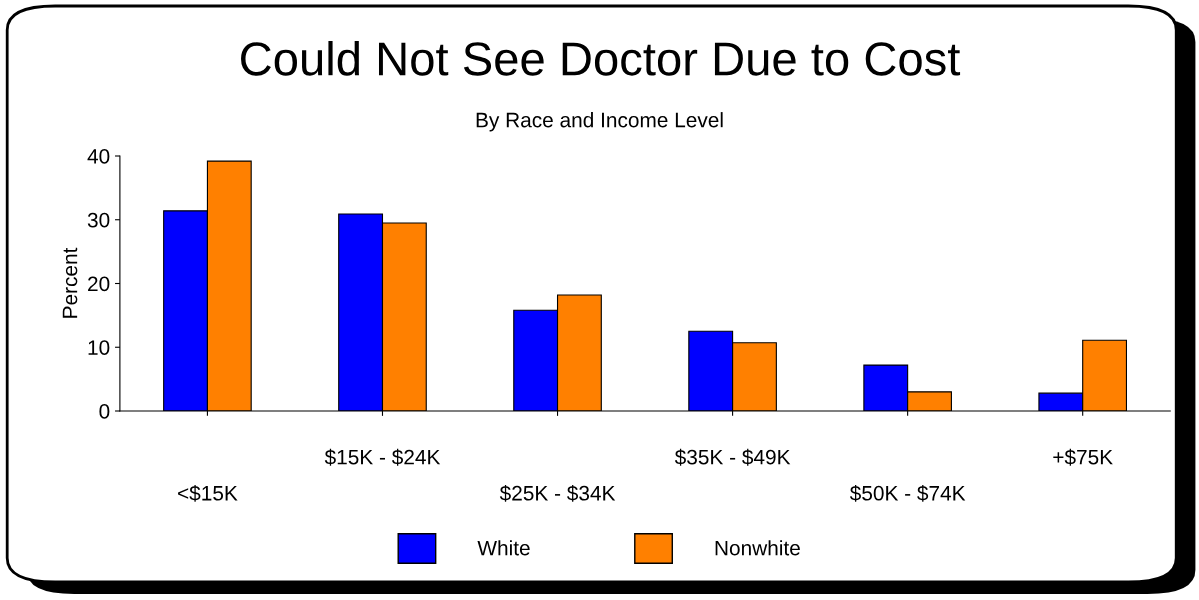  I want to click on x-tick-label: $15K - $24K, so click(382, 457).